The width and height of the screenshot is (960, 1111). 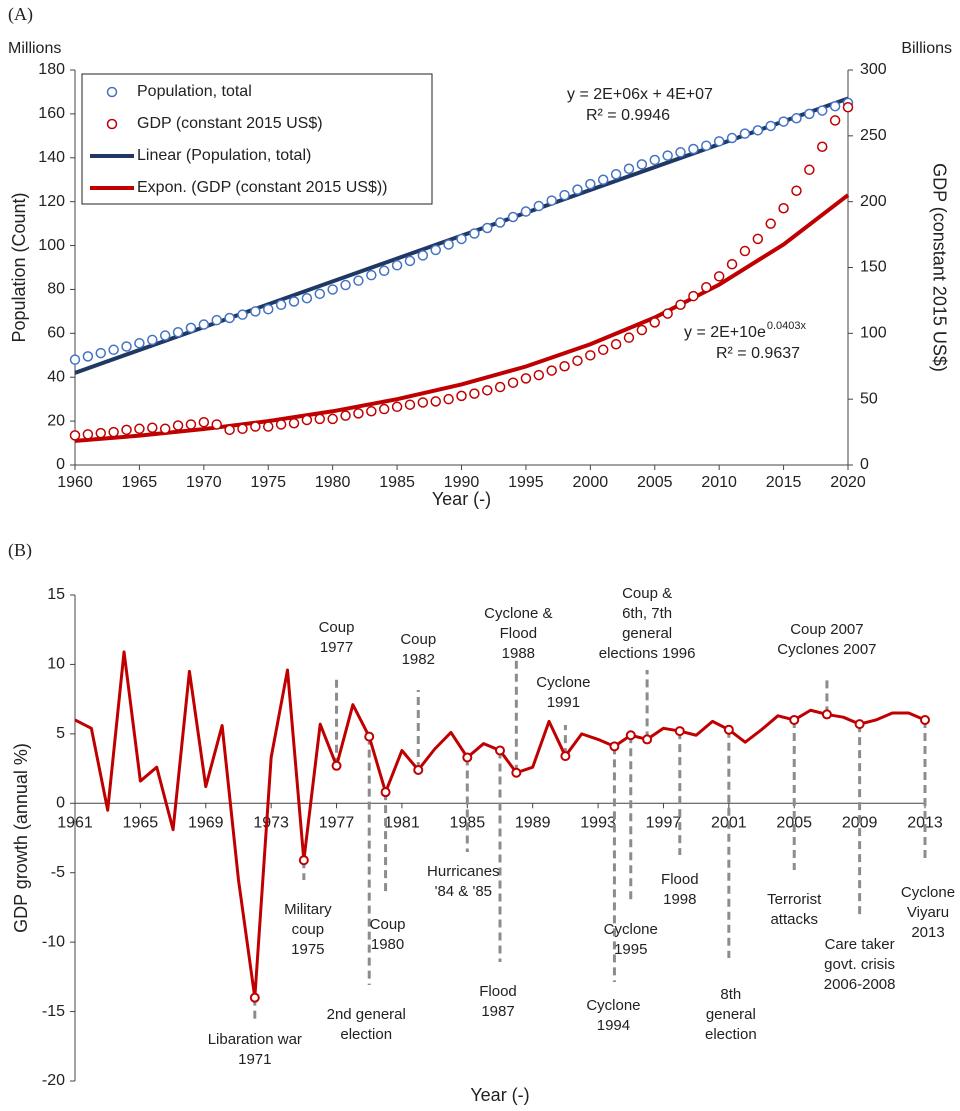 What do you see at coordinates (826, 649) in the screenshot?
I see `annotation-text: Cyclones 2007` at bounding box center [826, 649].